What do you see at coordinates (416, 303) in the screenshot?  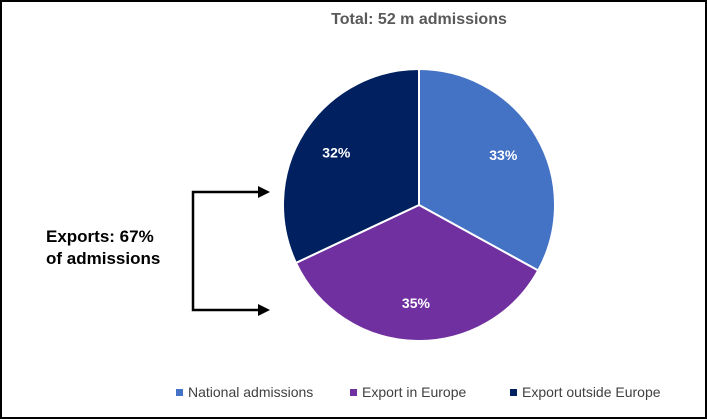 I see `slice-label-export-in-europe: 35%` at bounding box center [416, 303].